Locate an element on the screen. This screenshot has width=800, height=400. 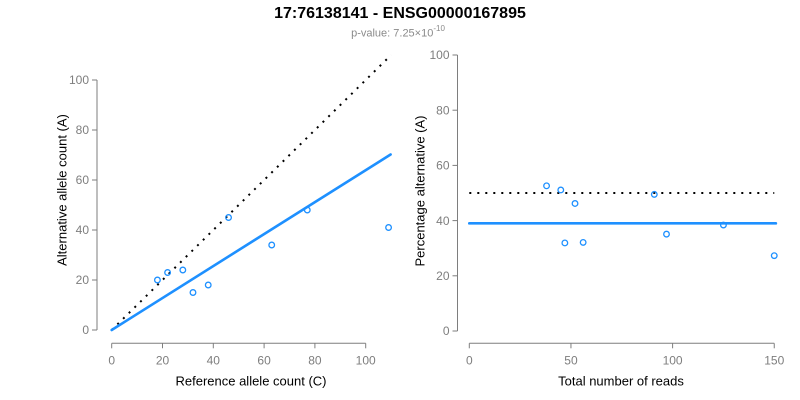
x-tick-label: 40 is located at coordinates (214, 360).